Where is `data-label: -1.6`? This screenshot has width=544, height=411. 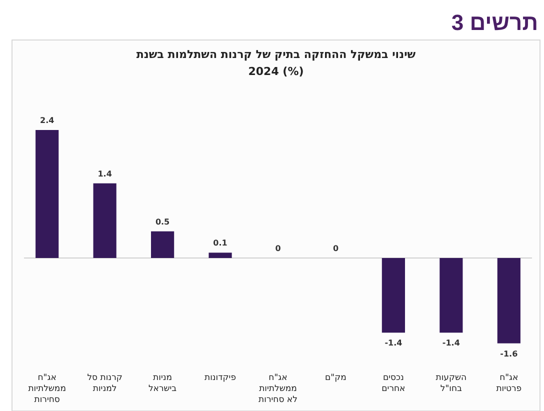
data-label: -1.6 is located at coordinates (509, 353).